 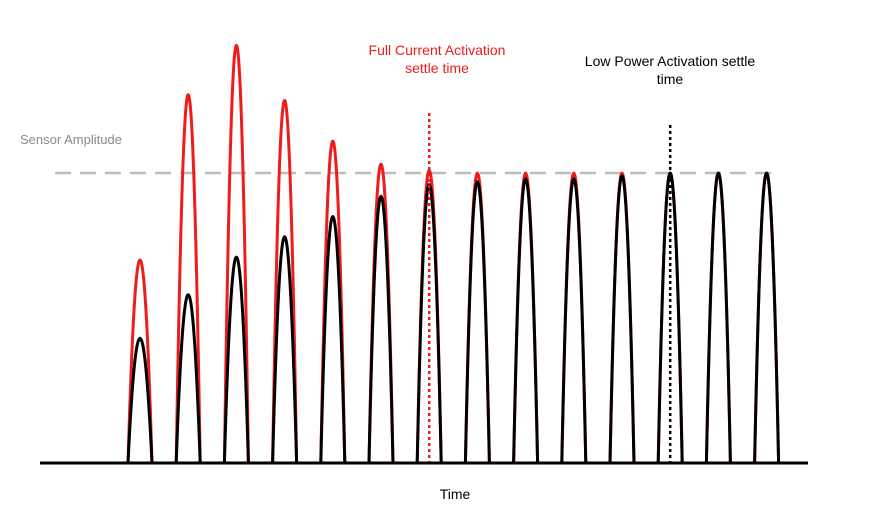 What do you see at coordinates (455, 494) in the screenshot?
I see `x-axis-label: Time` at bounding box center [455, 494].